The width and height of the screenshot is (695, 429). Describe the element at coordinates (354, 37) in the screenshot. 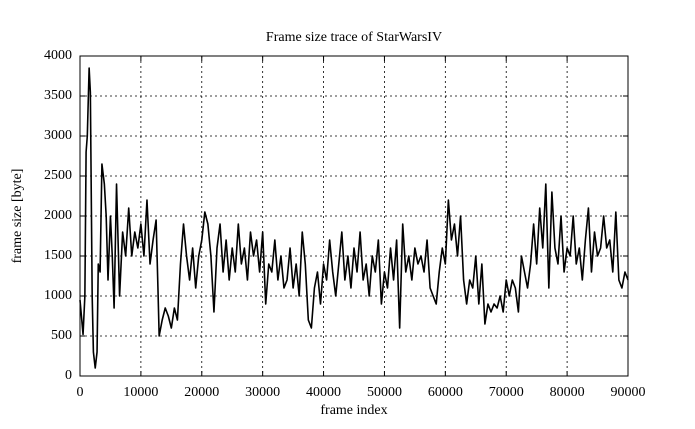

I see `chart-title: Frame size trace of StarWarsIV` at that location.